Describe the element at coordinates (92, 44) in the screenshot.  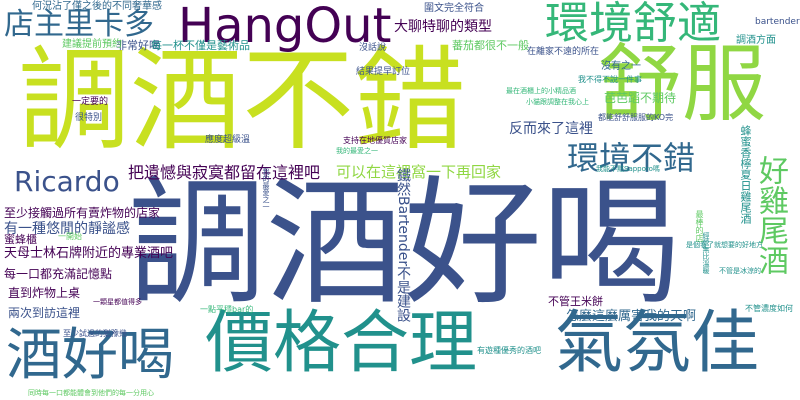
I see `word: 建議提前預約` at that location.